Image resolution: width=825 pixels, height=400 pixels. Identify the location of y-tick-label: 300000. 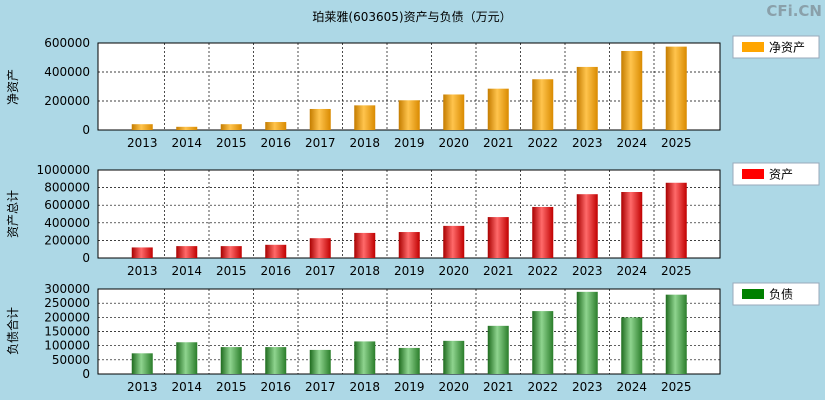
(67, 289).